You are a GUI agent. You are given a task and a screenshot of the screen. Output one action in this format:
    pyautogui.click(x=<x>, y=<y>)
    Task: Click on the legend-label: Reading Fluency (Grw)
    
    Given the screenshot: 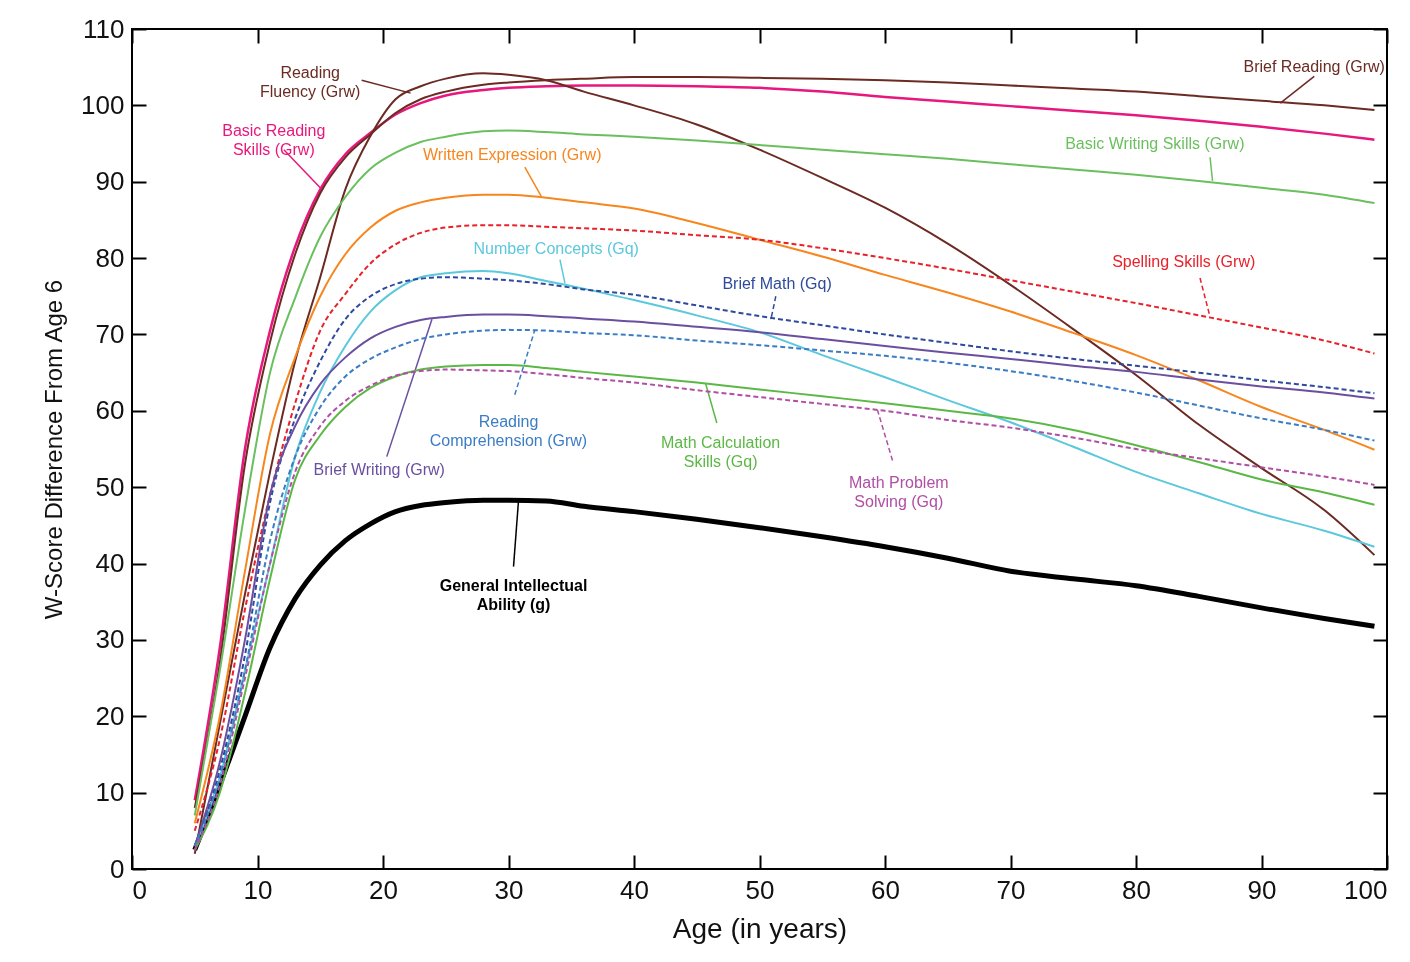 What is the action you would take?
    pyautogui.click(x=310, y=82)
    